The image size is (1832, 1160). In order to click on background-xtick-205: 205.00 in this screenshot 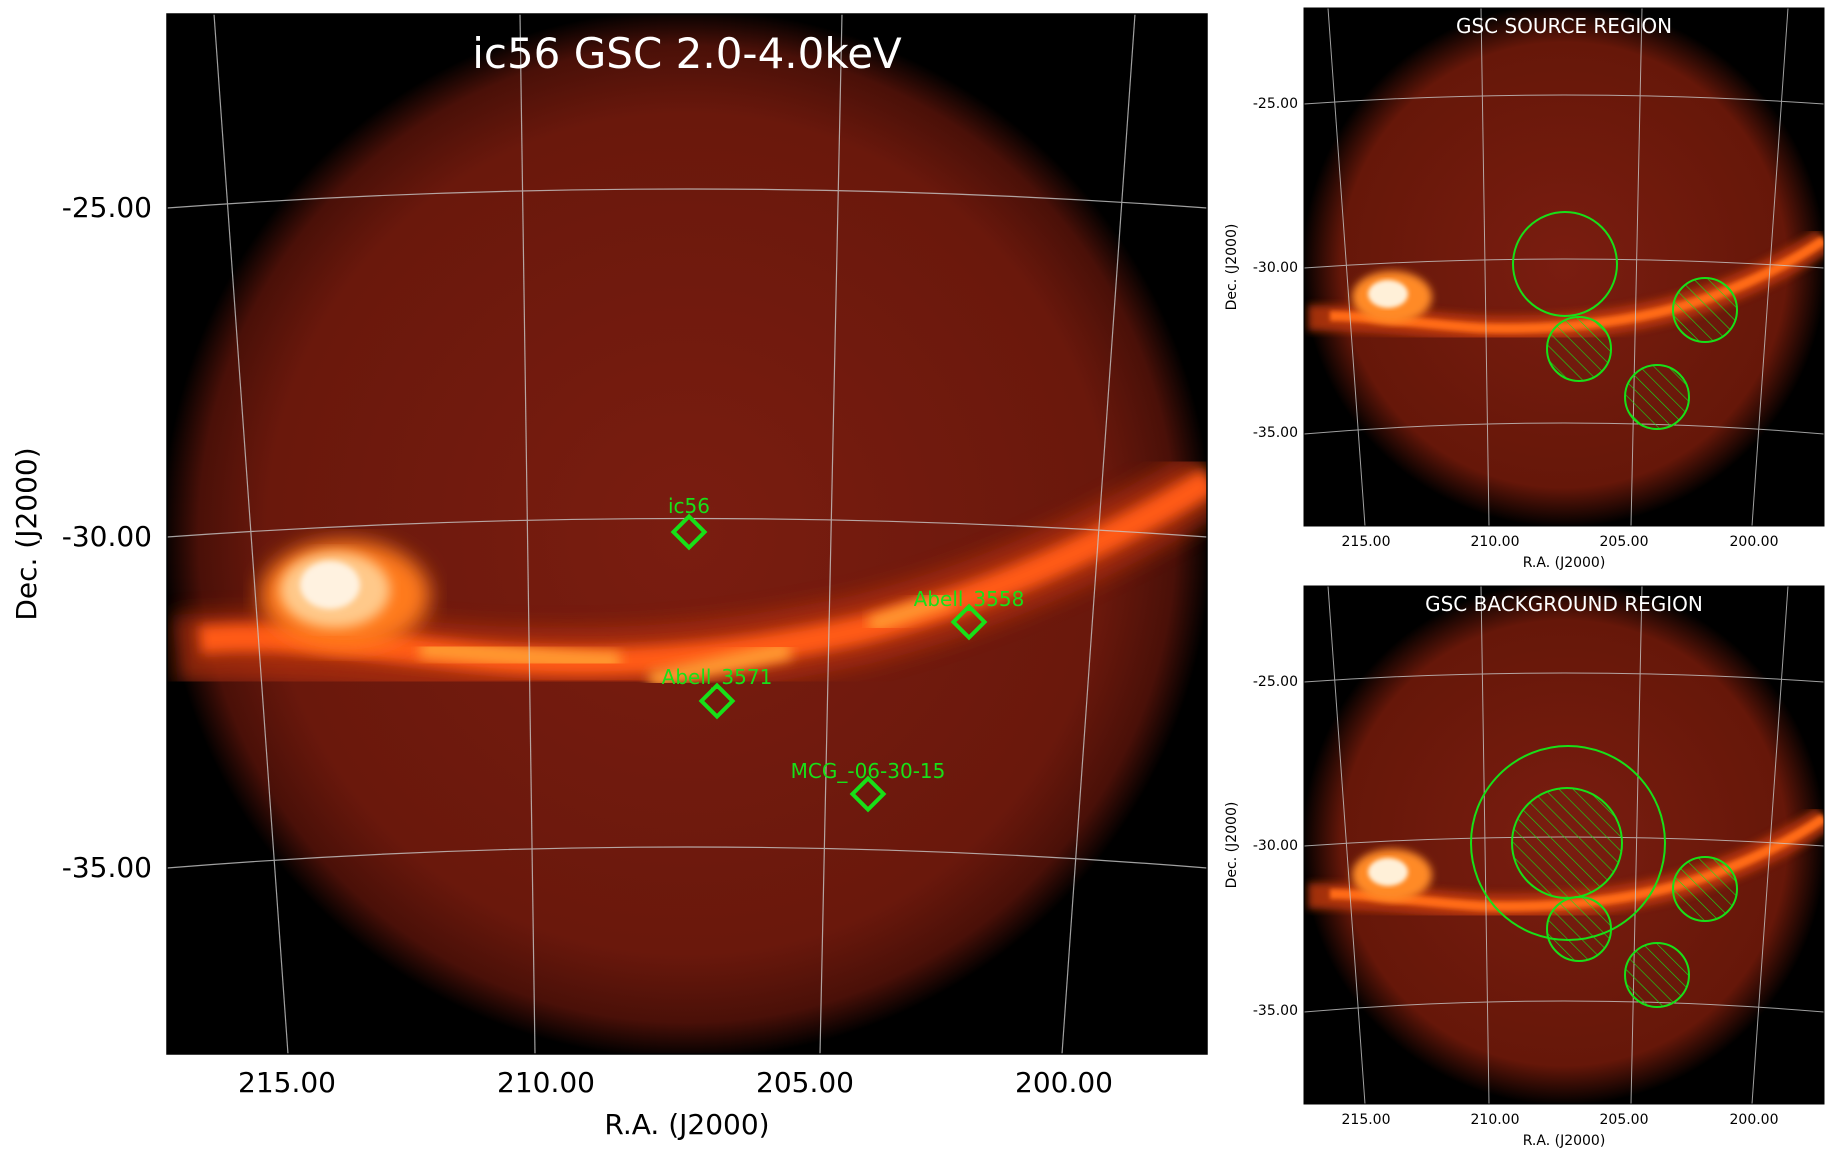, I will do `click(1624, 1120)`.